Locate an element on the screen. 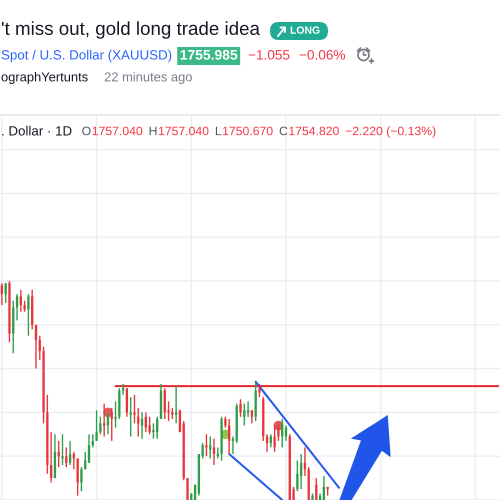 The height and width of the screenshot is (500, 500). text: H is located at coordinates (153, 131).